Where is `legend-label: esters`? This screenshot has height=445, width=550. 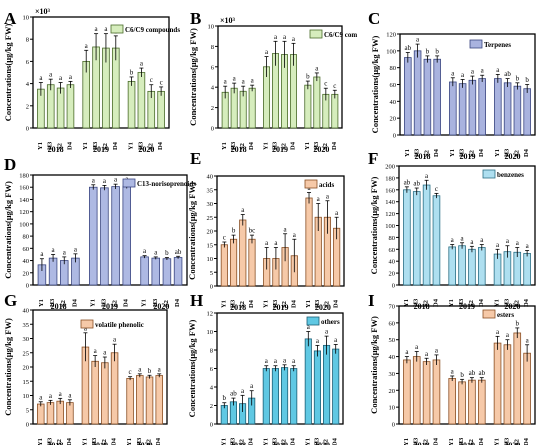 legend-label: esters is located at coordinates (505, 315).